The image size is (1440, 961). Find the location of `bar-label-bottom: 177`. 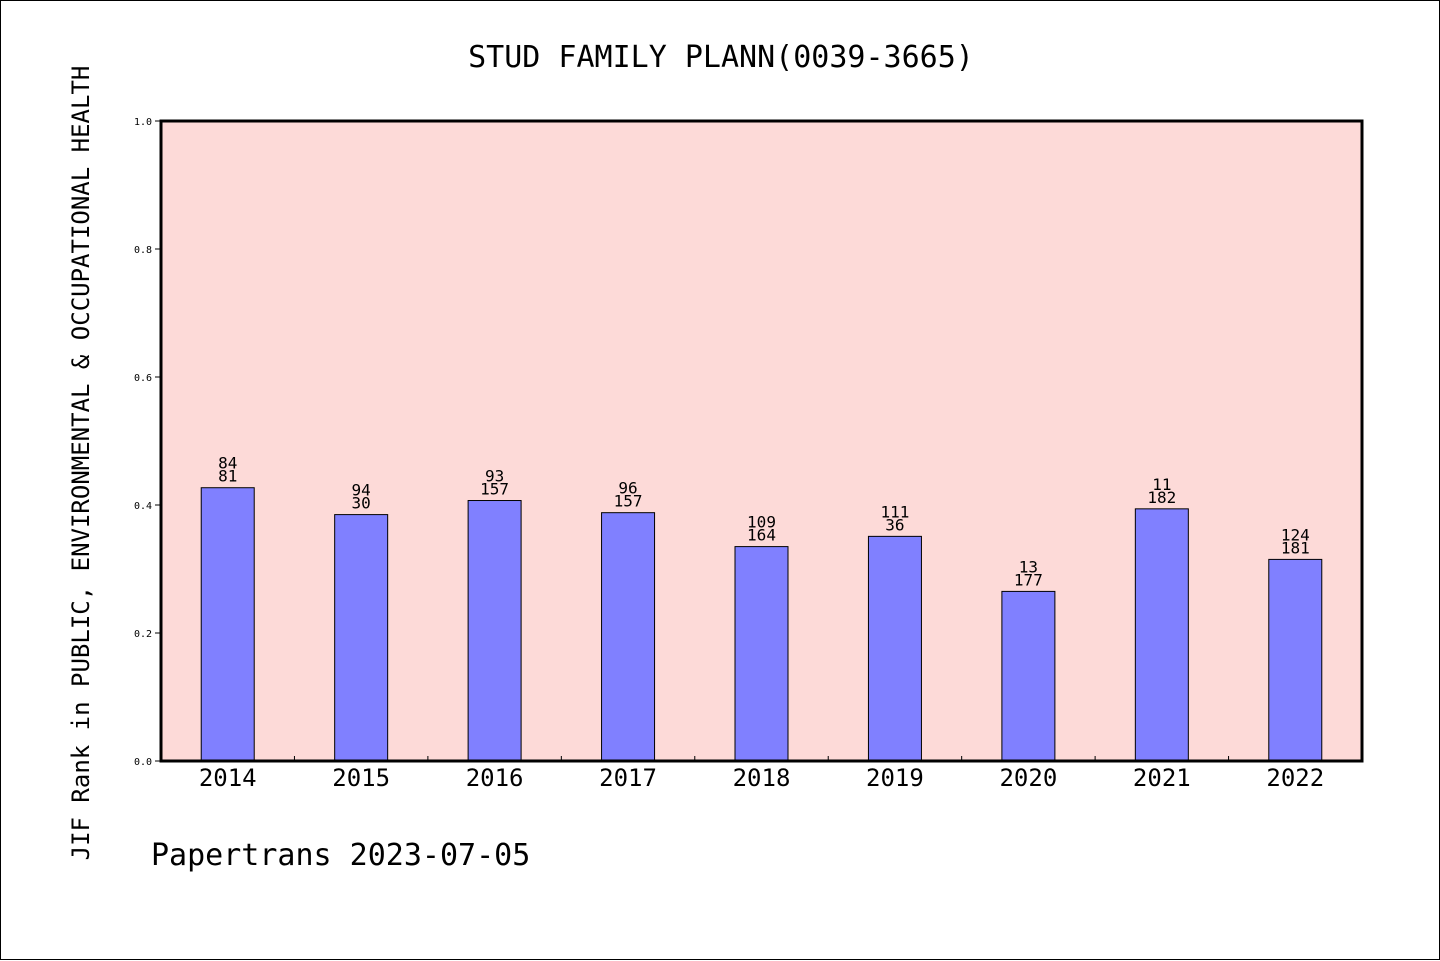

bar-label-bottom: 177 is located at coordinates (1028, 579).